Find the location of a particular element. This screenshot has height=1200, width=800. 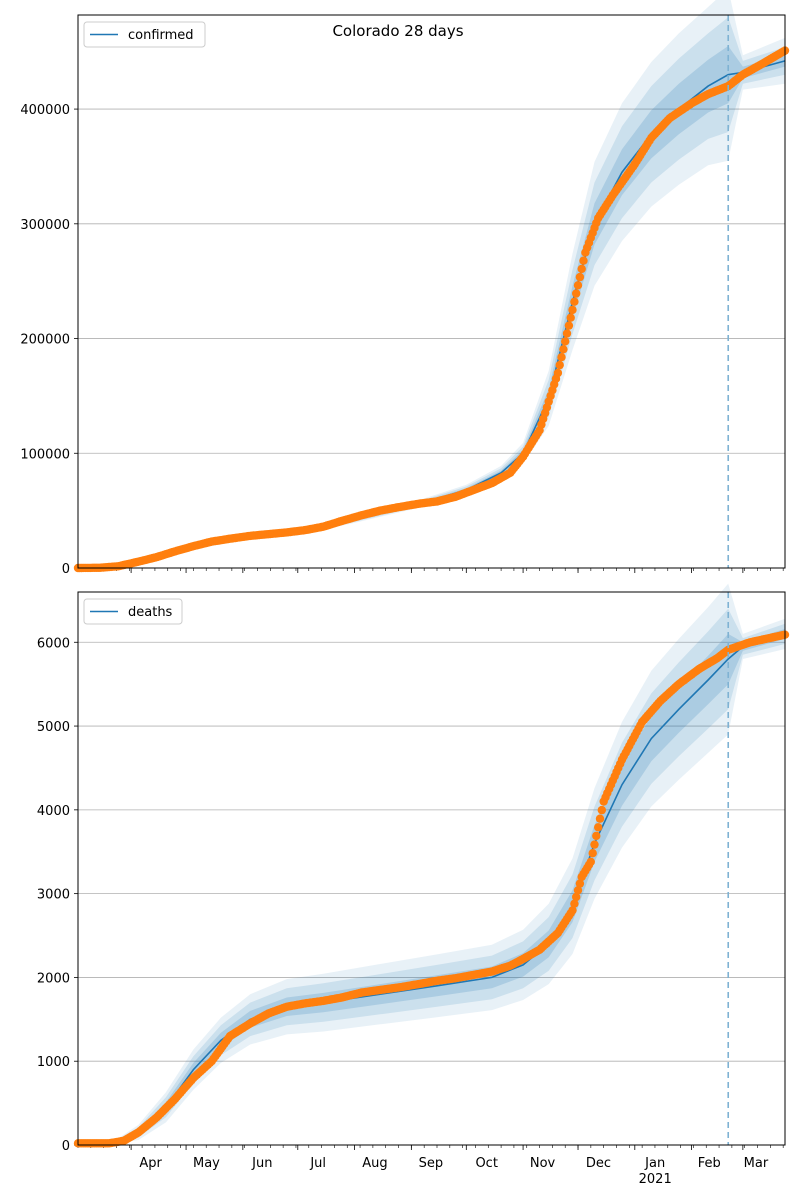

x-tick-label: Oct is located at coordinates (486, 1163).